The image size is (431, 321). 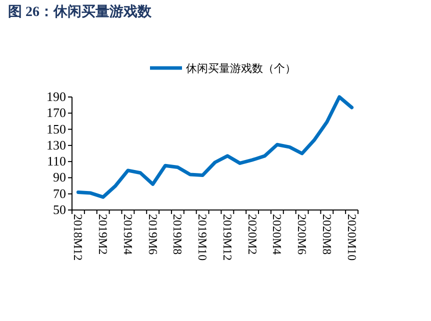 What do you see at coordinates (78, 237) in the screenshot?
I see `x-tick-label: 2018M12` at bounding box center [78, 237].